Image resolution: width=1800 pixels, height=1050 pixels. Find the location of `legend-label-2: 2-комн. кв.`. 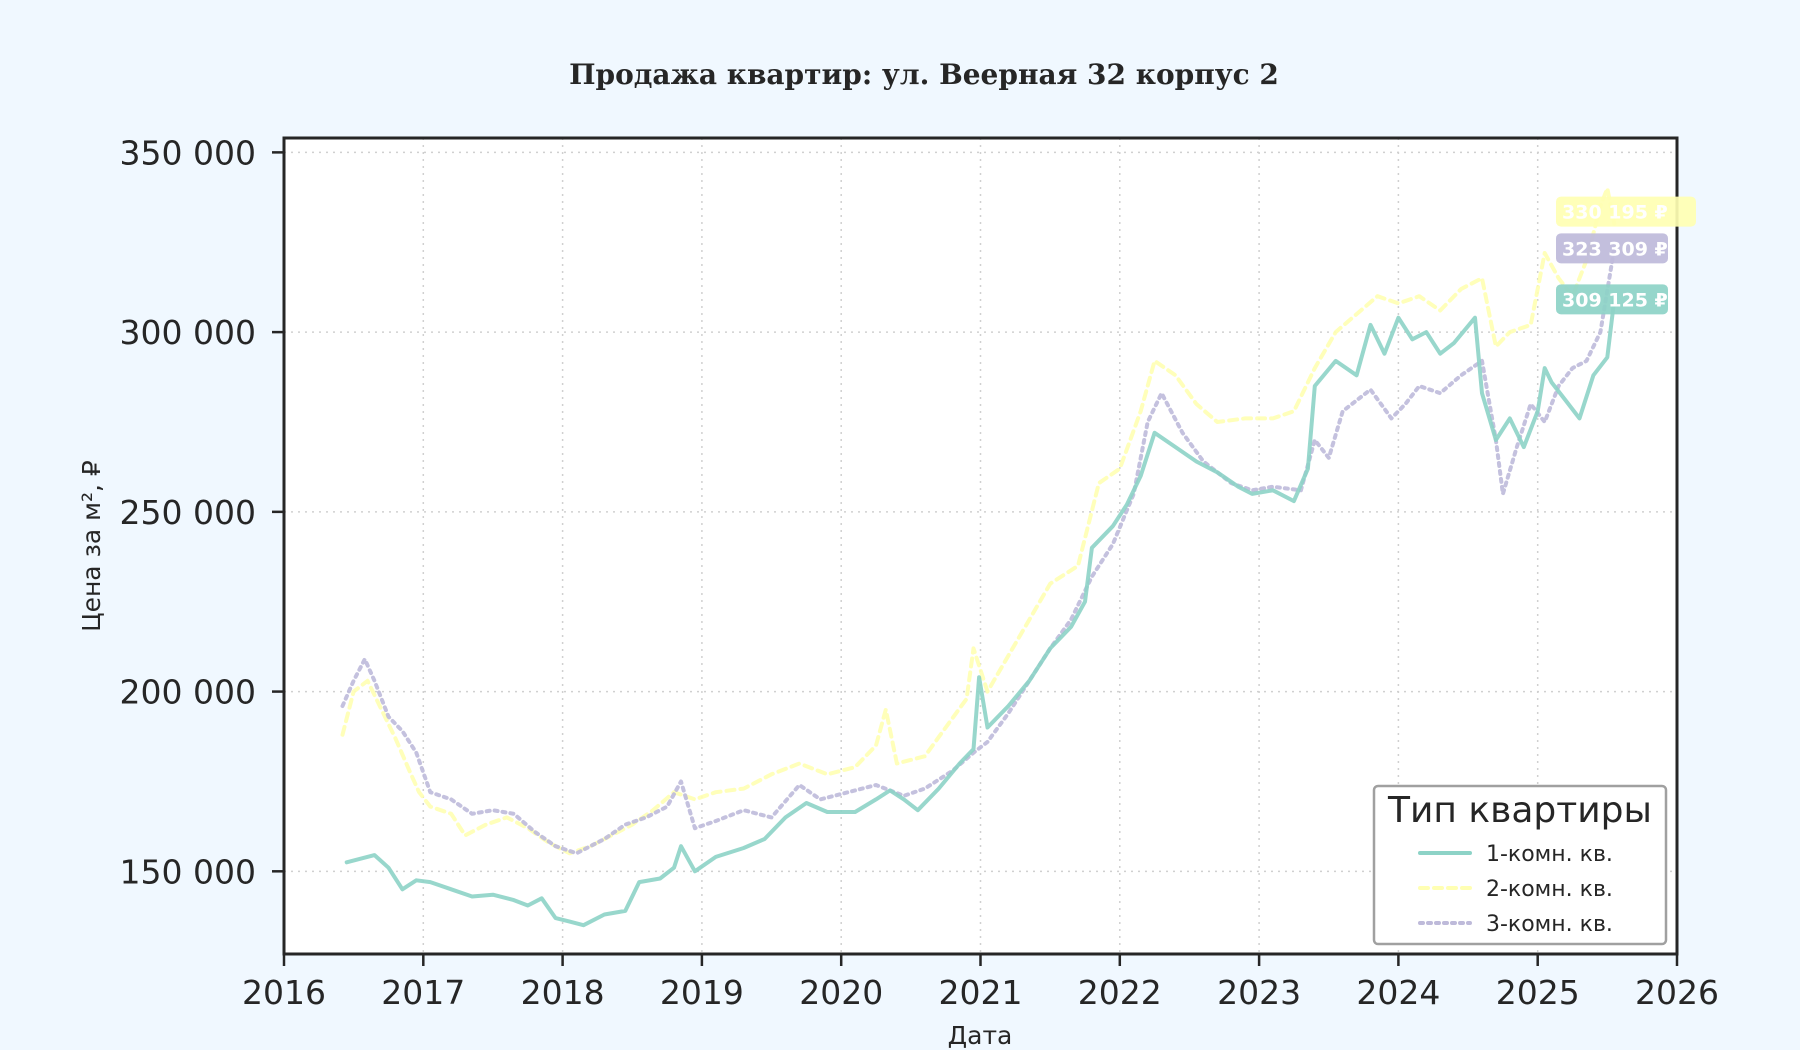

legend-label-2: 2-комн. кв. is located at coordinates (1549, 889).